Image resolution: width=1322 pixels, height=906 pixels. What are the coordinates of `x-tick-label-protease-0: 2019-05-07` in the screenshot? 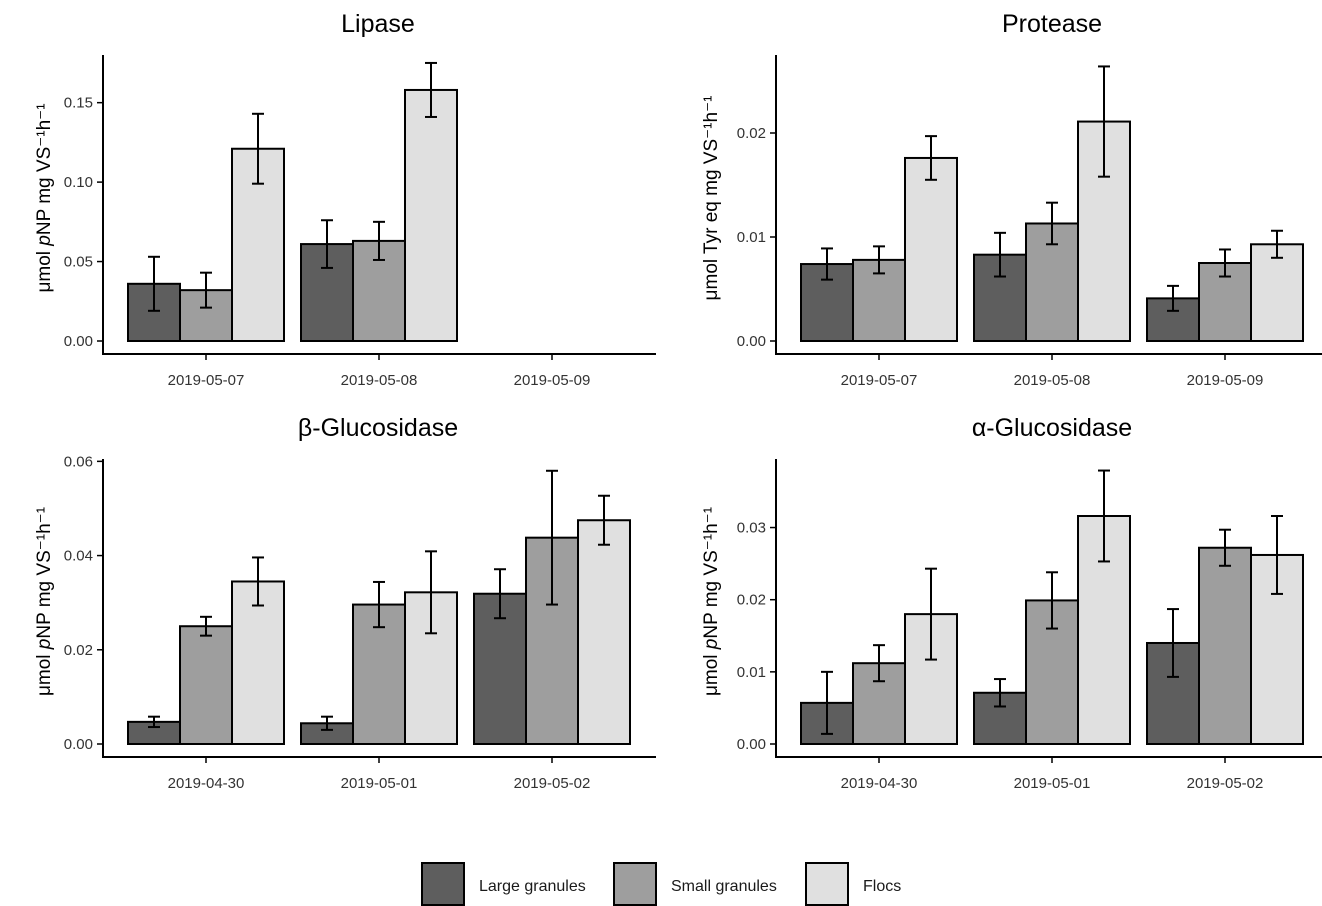 It's located at (879, 380).